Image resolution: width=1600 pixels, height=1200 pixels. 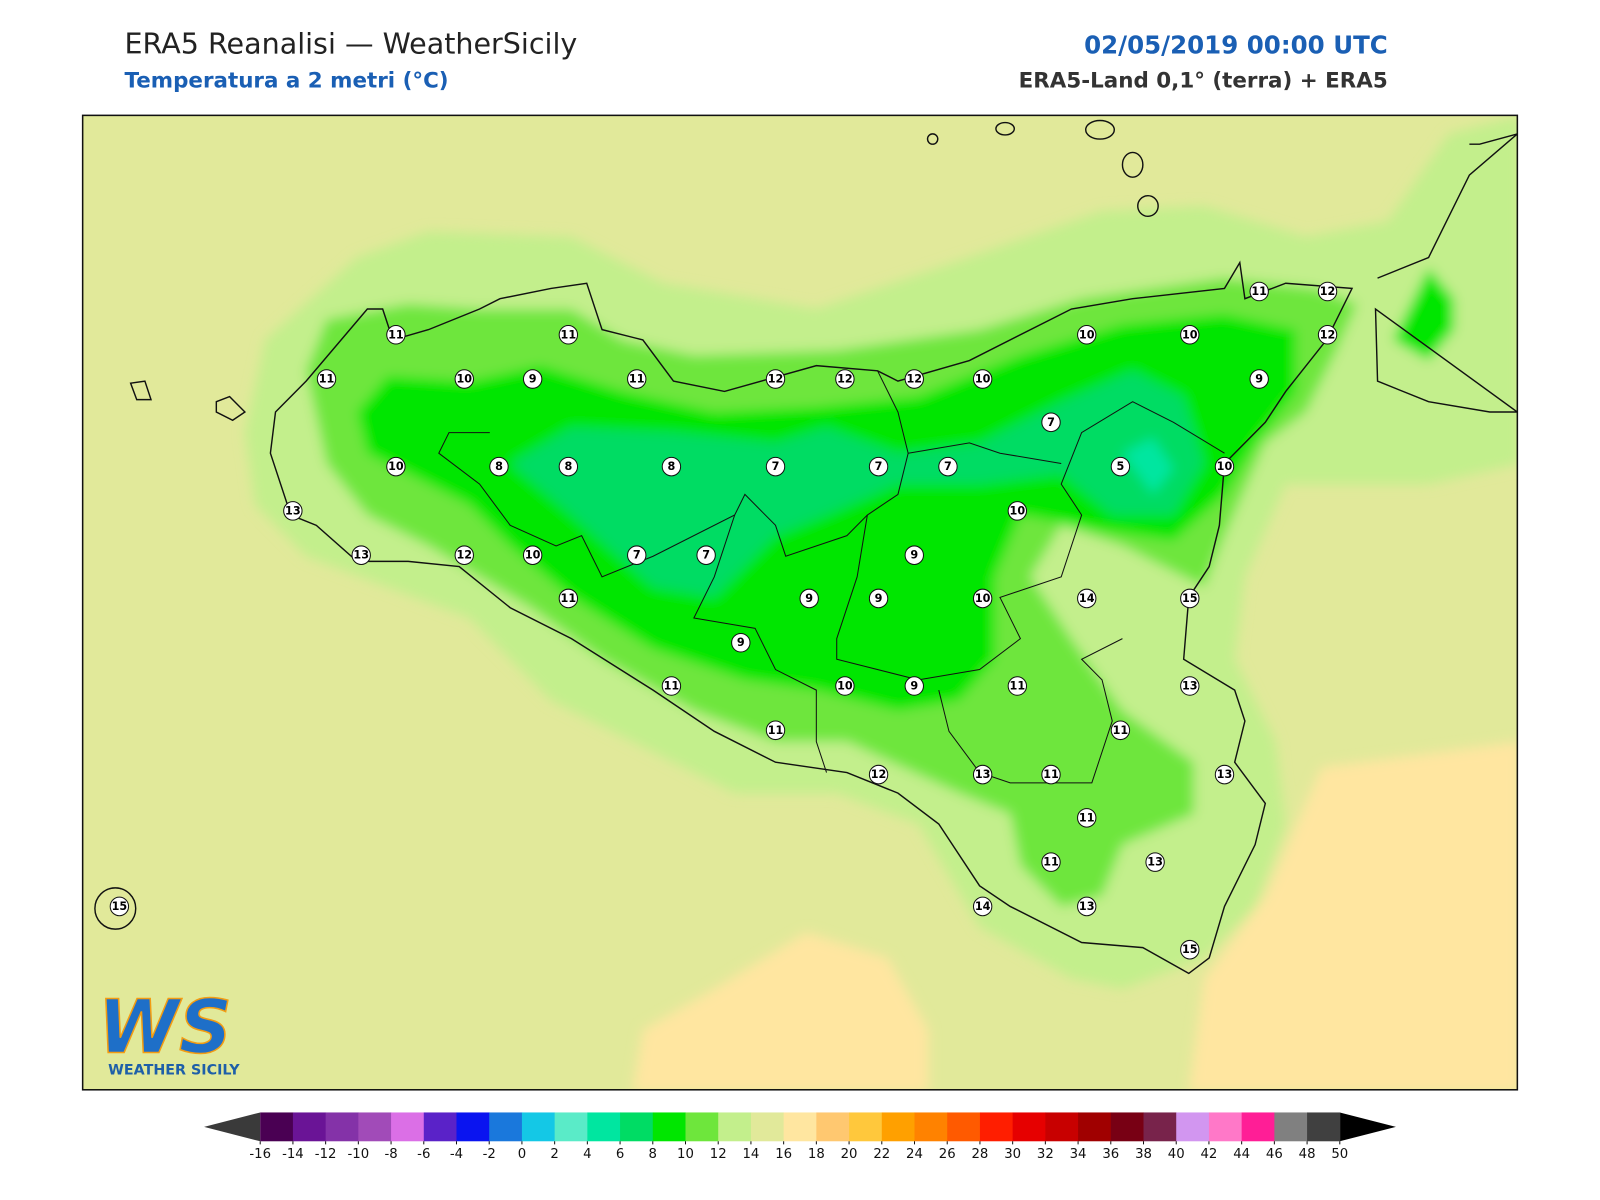 I want to click on colorbar-tick-label: 36, so click(x=1110, y=1154).